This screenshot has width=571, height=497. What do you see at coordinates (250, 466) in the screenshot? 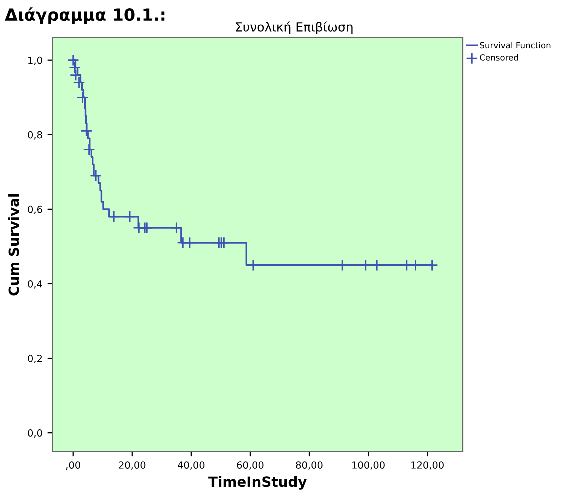
I see `x-tick-label: 60,00` at bounding box center [250, 466].